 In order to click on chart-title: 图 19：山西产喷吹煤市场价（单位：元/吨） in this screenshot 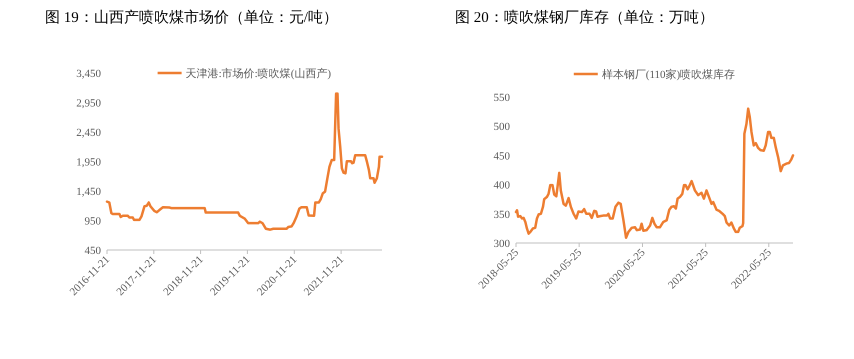, I will do `click(191, 17)`.